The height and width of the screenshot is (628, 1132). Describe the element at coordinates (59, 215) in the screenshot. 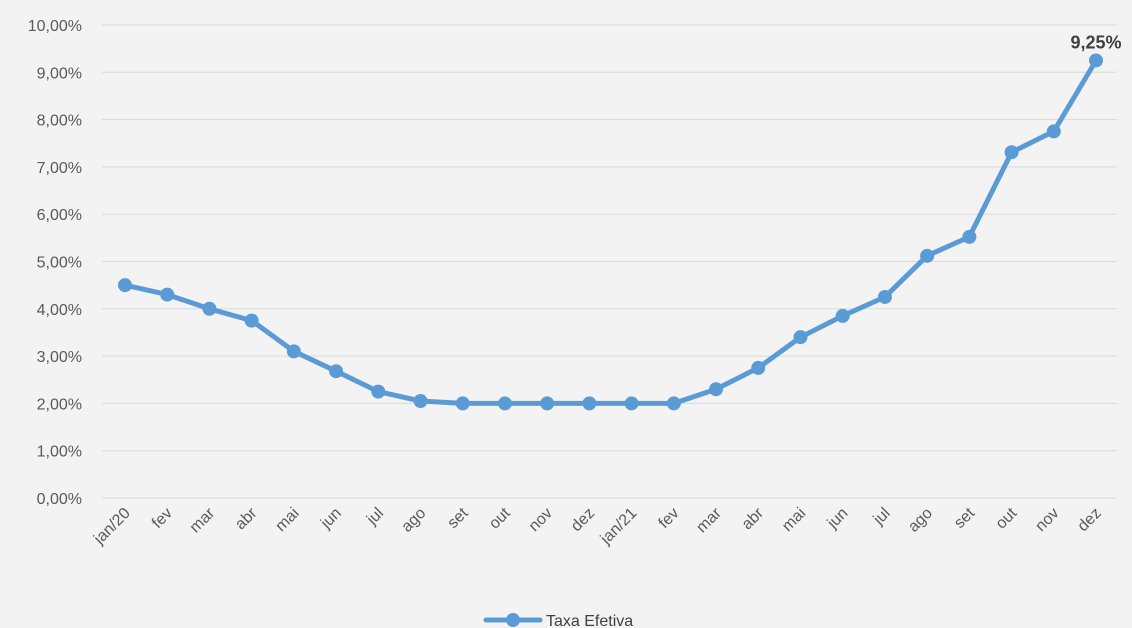

I see `y-tick-label: 6,00%` at that location.